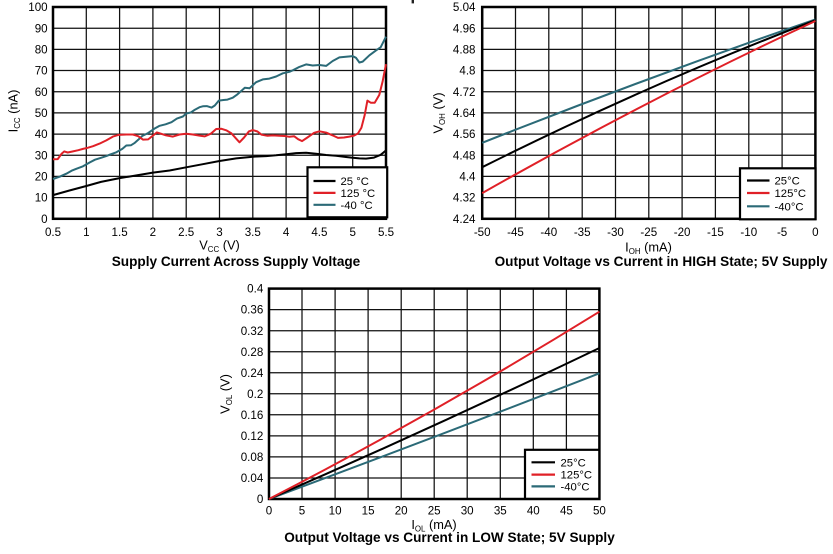 This screenshot has height=554, width=833. I want to click on svg-text: -25, so click(648, 232).